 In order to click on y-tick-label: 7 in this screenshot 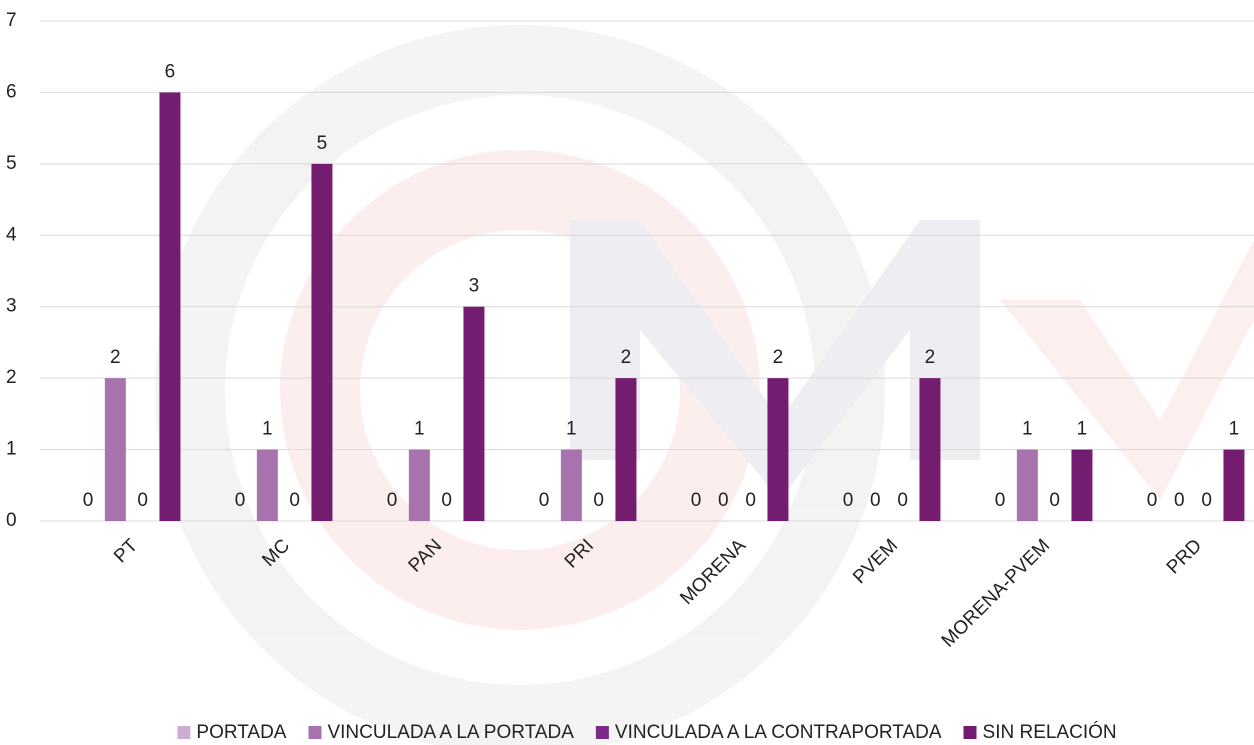, I will do `click(11, 20)`.